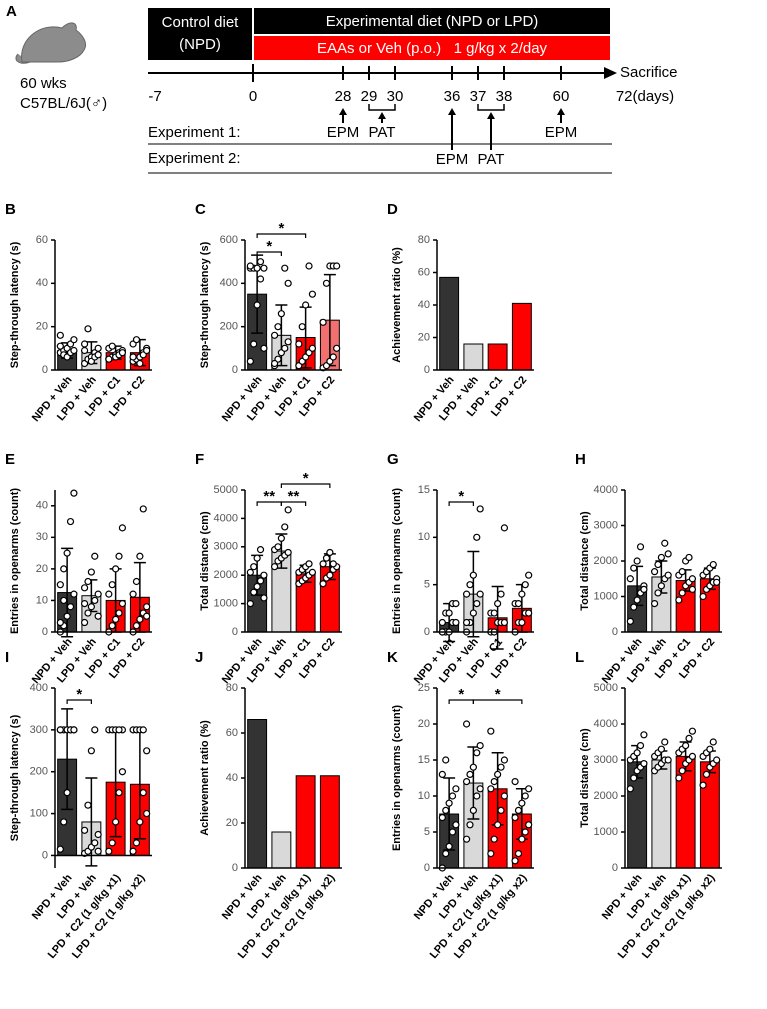 Image resolution: width=767 pixels, height=1009 pixels. I want to click on bar, so click(709, 815).